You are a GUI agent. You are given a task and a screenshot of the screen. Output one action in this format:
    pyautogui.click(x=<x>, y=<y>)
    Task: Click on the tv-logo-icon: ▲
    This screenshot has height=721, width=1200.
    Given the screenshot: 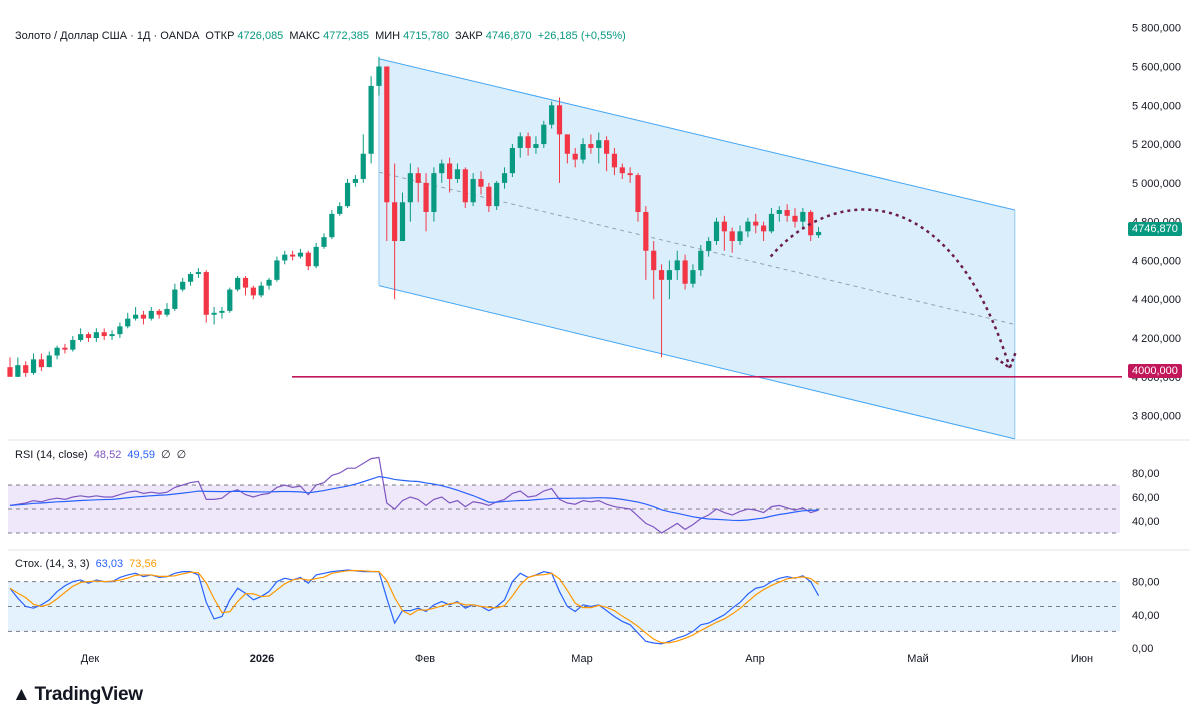 What is the action you would take?
    pyautogui.click(x=21, y=694)
    